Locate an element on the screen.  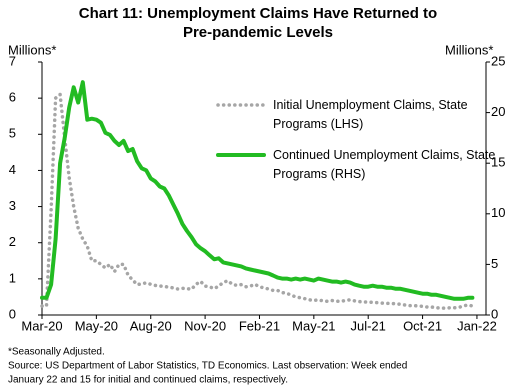
y2-tick-label: 20 is located at coordinates (498, 111).